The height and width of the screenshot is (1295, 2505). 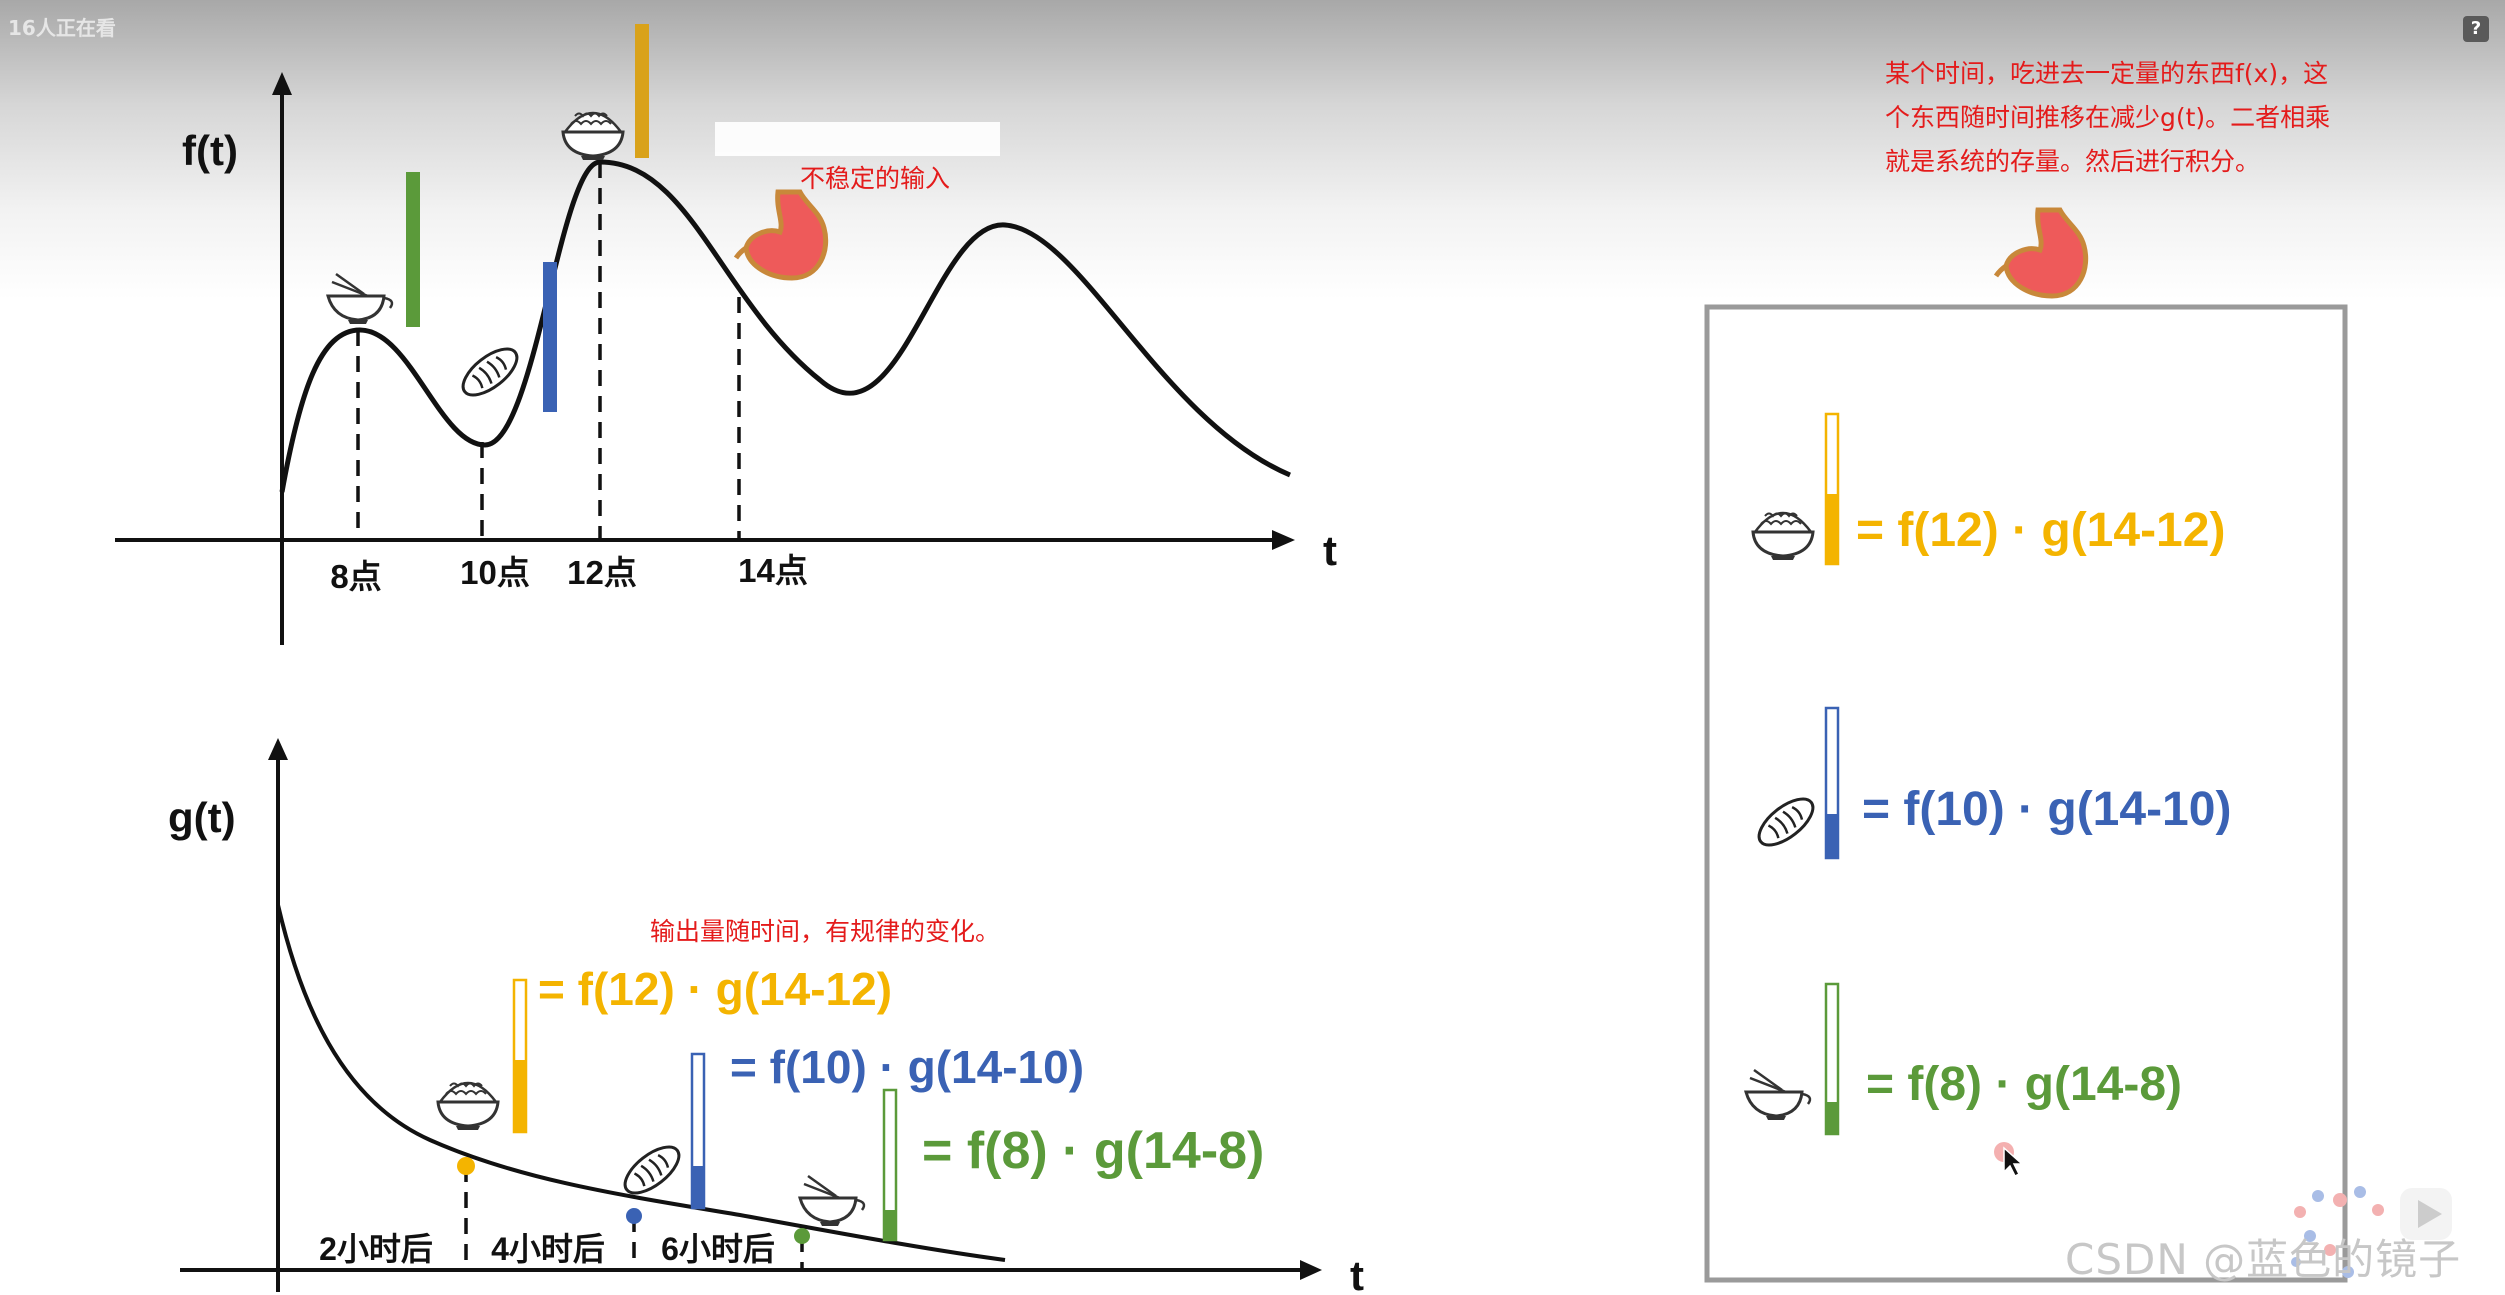 I want to click on description-line: 某个时间，吃进去一定量的东西f(x)，这, so click(x=2107, y=73).